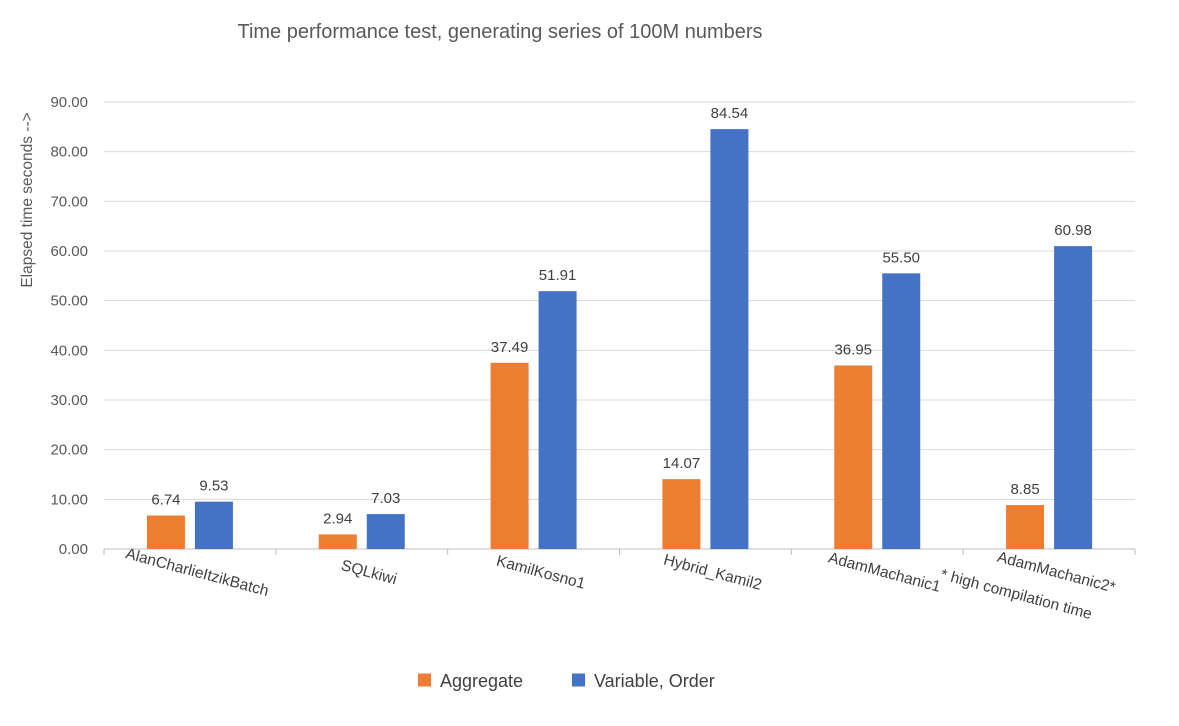 This screenshot has width=1179, height=726. Describe the element at coordinates (510, 347) in the screenshot. I see `data-label: 37.49` at that location.